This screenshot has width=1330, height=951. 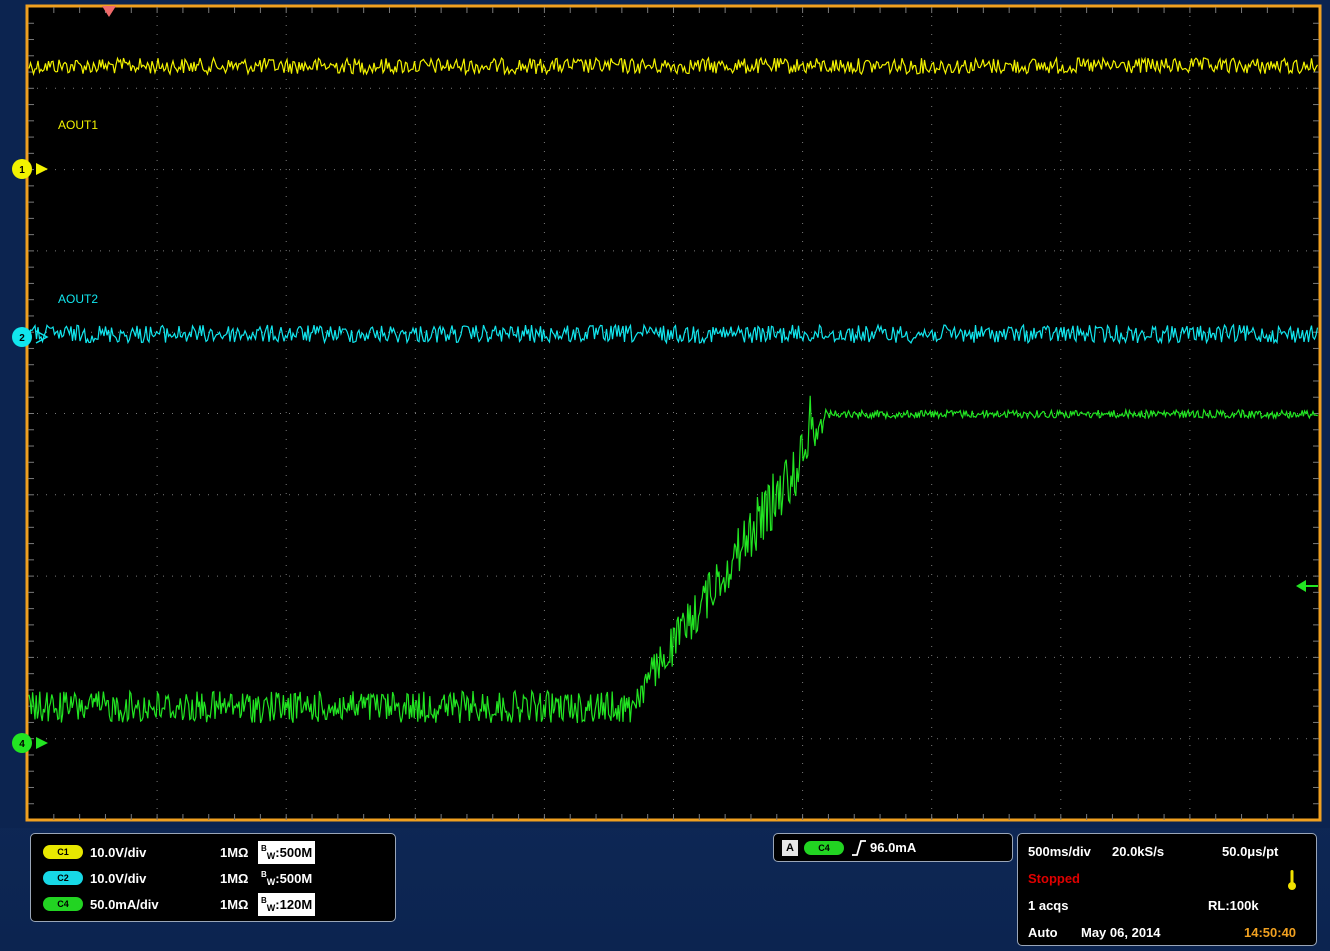 I want to click on channel-1-impedance: 1MΩ, so click(x=234, y=852).